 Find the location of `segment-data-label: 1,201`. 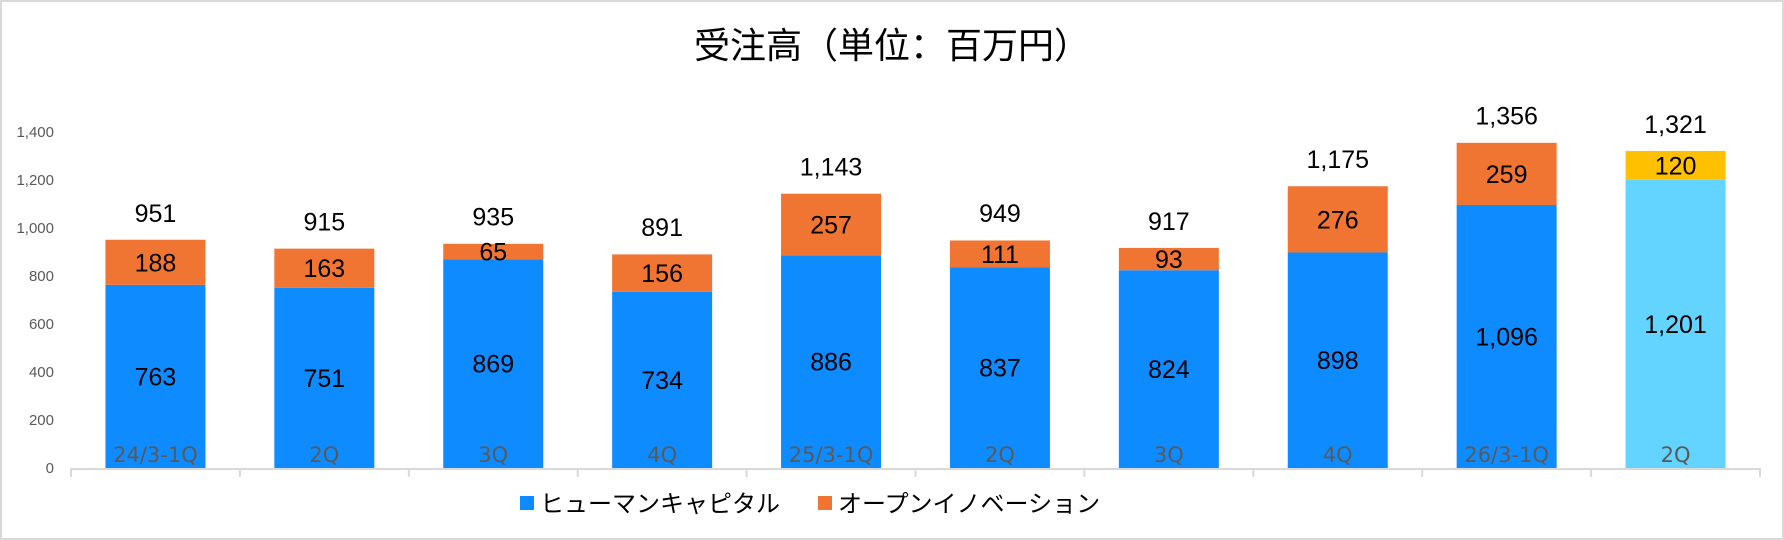

segment-data-label: 1,201 is located at coordinates (1675, 325).